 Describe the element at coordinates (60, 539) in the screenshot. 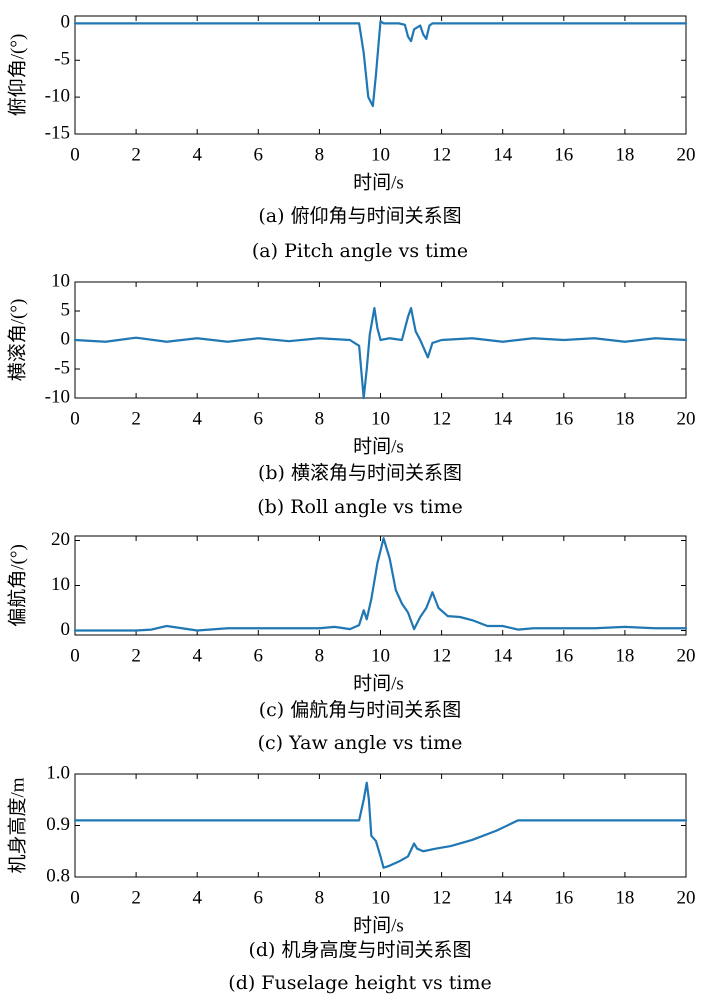

I see `y-tick-label: 20` at that location.